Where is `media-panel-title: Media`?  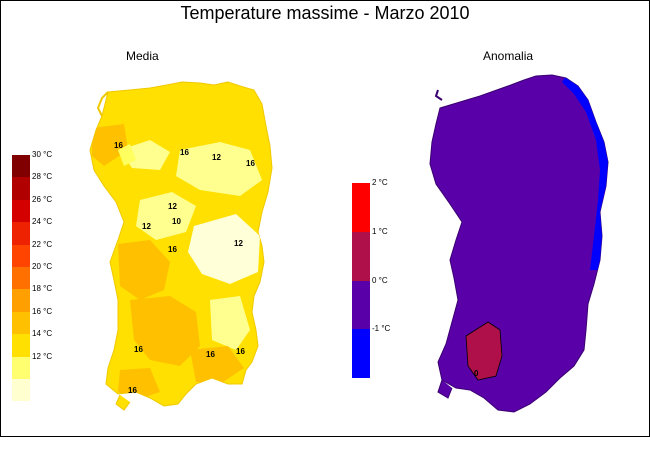
media-panel-title: Media is located at coordinates (142, 56).